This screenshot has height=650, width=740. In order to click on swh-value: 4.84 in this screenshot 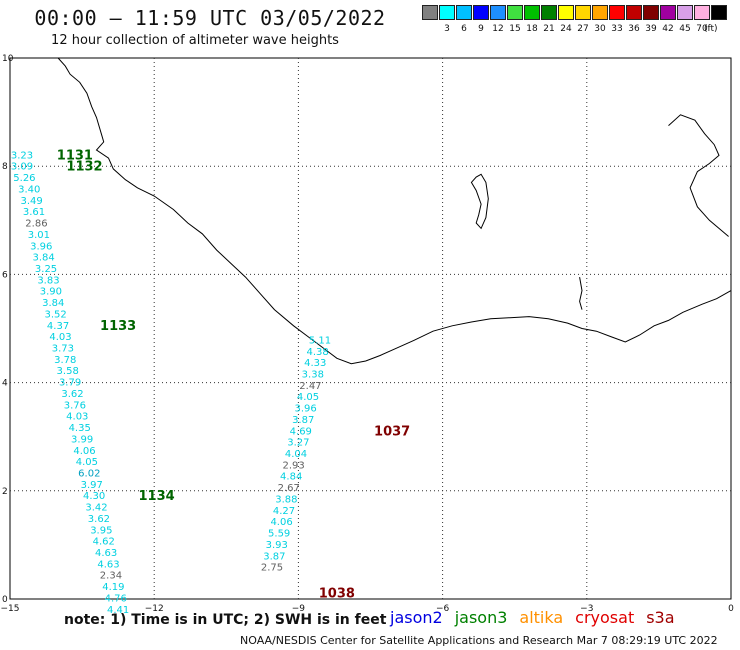, I will do `click(291, 477)`.